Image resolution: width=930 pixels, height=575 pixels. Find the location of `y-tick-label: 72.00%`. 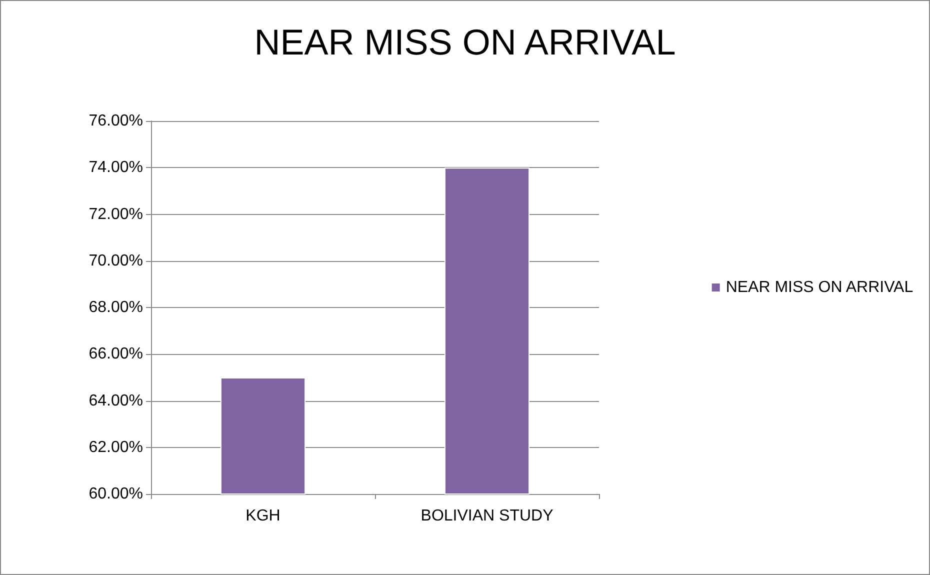

y-tick-label: 72.00% is located at coordinates (115, 214).